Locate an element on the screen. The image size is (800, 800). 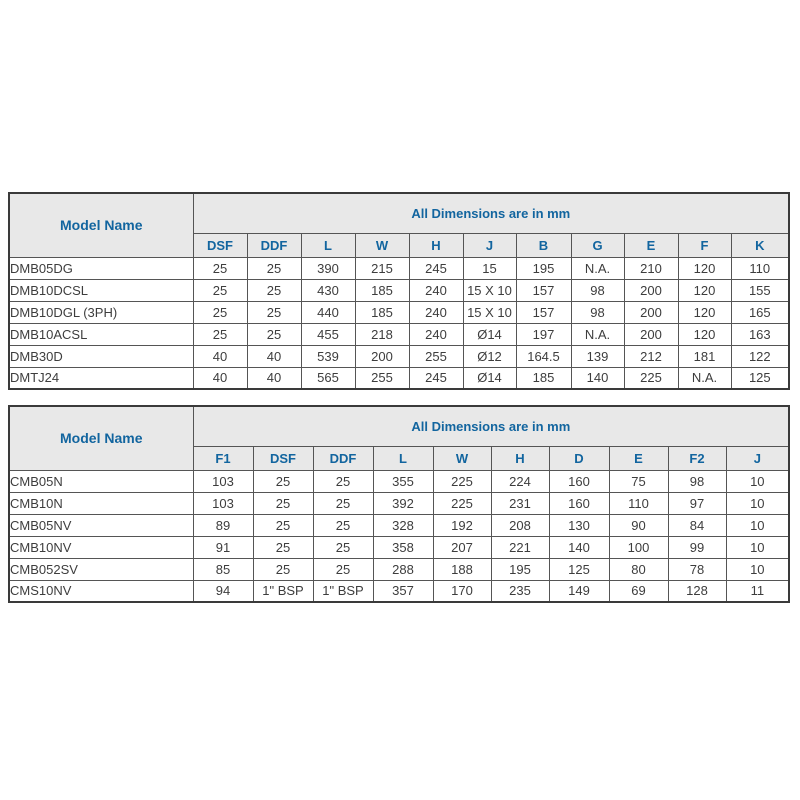
value-cell: N.A. is located at coordinates (704, 378).